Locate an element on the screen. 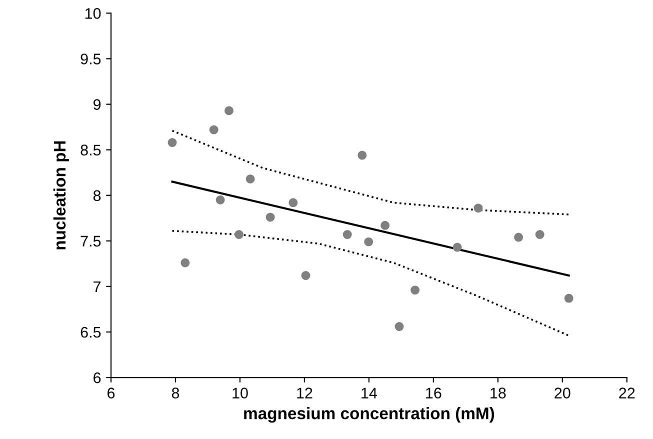 The image size is (653, 439). x-tick-label: 12 is located at coordinates (304, 393).